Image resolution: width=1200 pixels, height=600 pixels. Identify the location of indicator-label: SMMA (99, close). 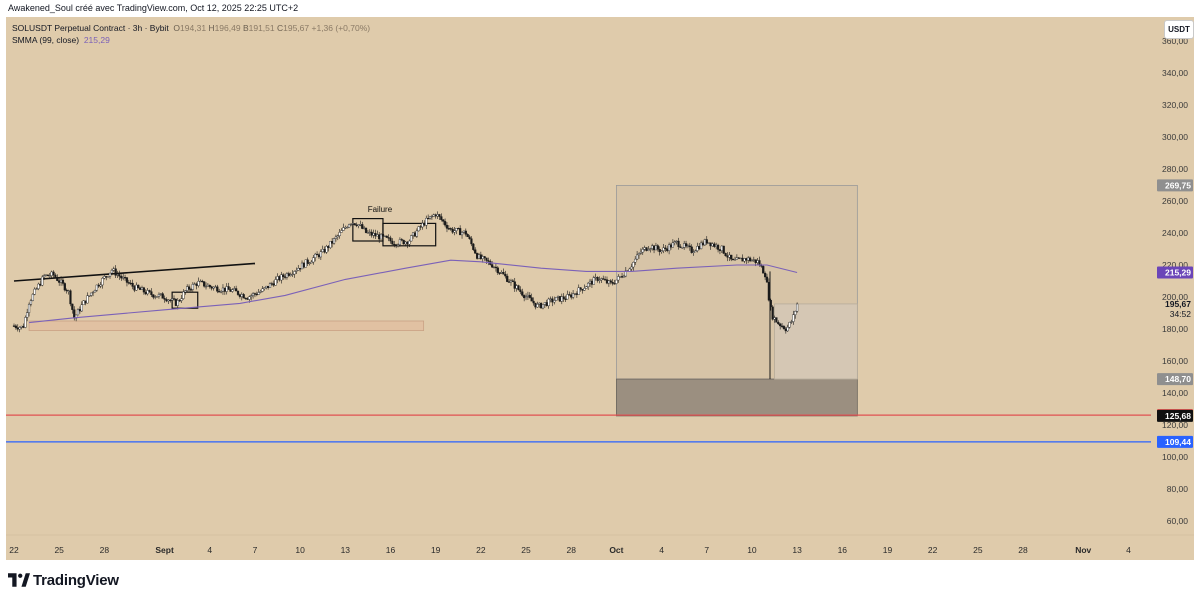
(46, 40).